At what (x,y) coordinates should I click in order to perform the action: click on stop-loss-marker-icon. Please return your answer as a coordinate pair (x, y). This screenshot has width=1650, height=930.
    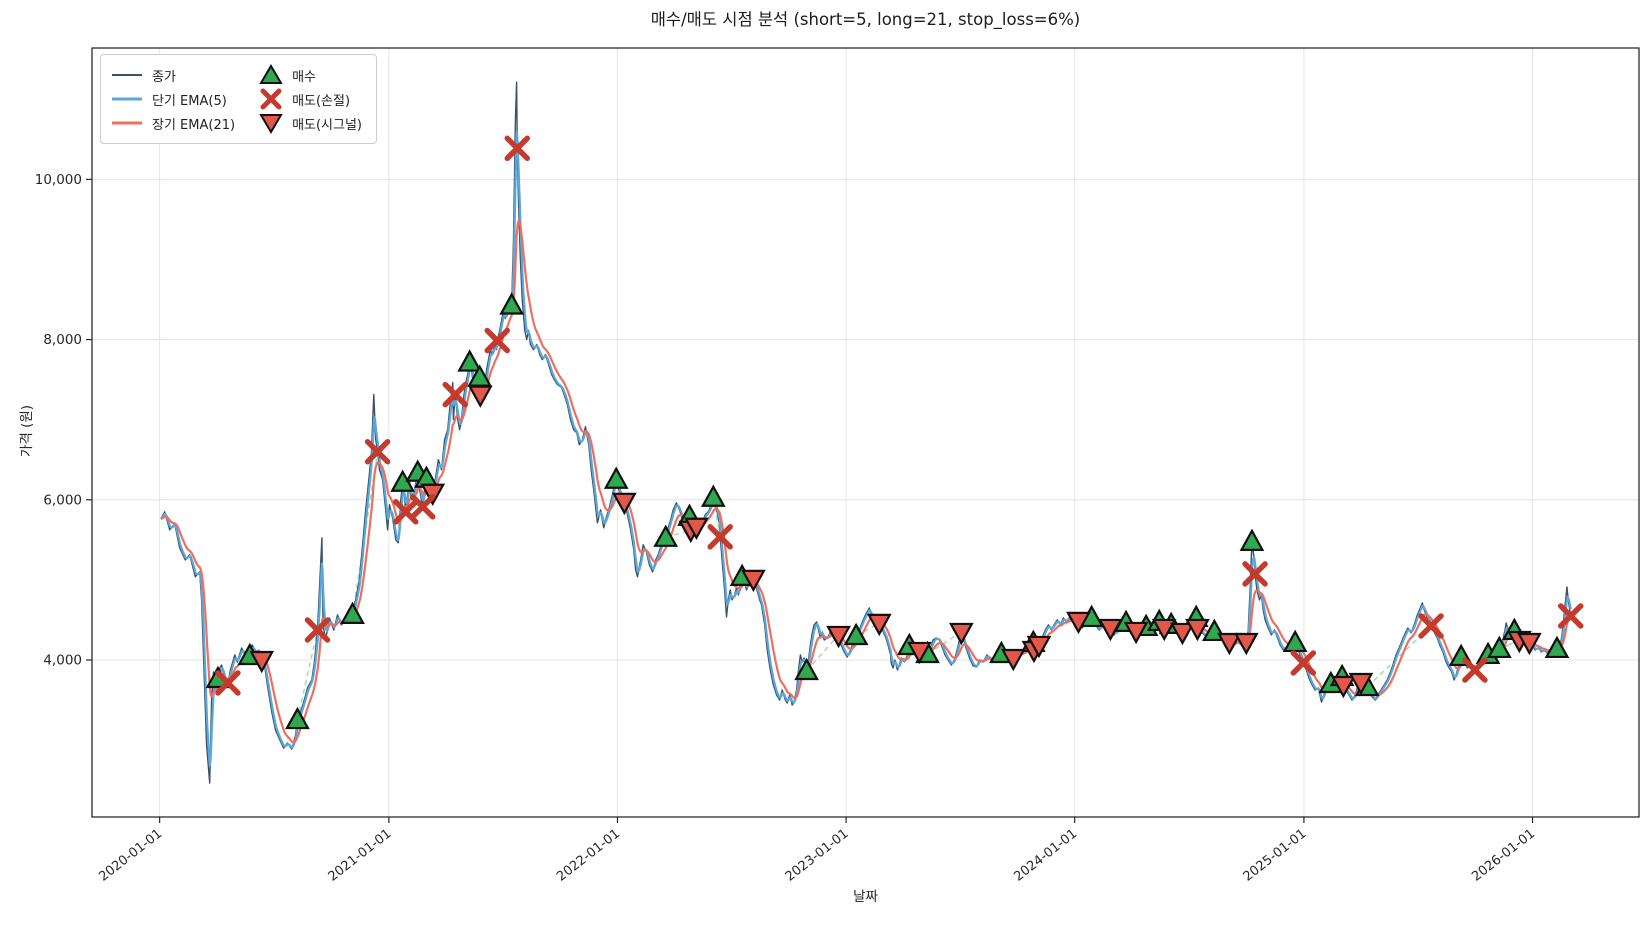
    Looking at the image, I should click on (271, 99).